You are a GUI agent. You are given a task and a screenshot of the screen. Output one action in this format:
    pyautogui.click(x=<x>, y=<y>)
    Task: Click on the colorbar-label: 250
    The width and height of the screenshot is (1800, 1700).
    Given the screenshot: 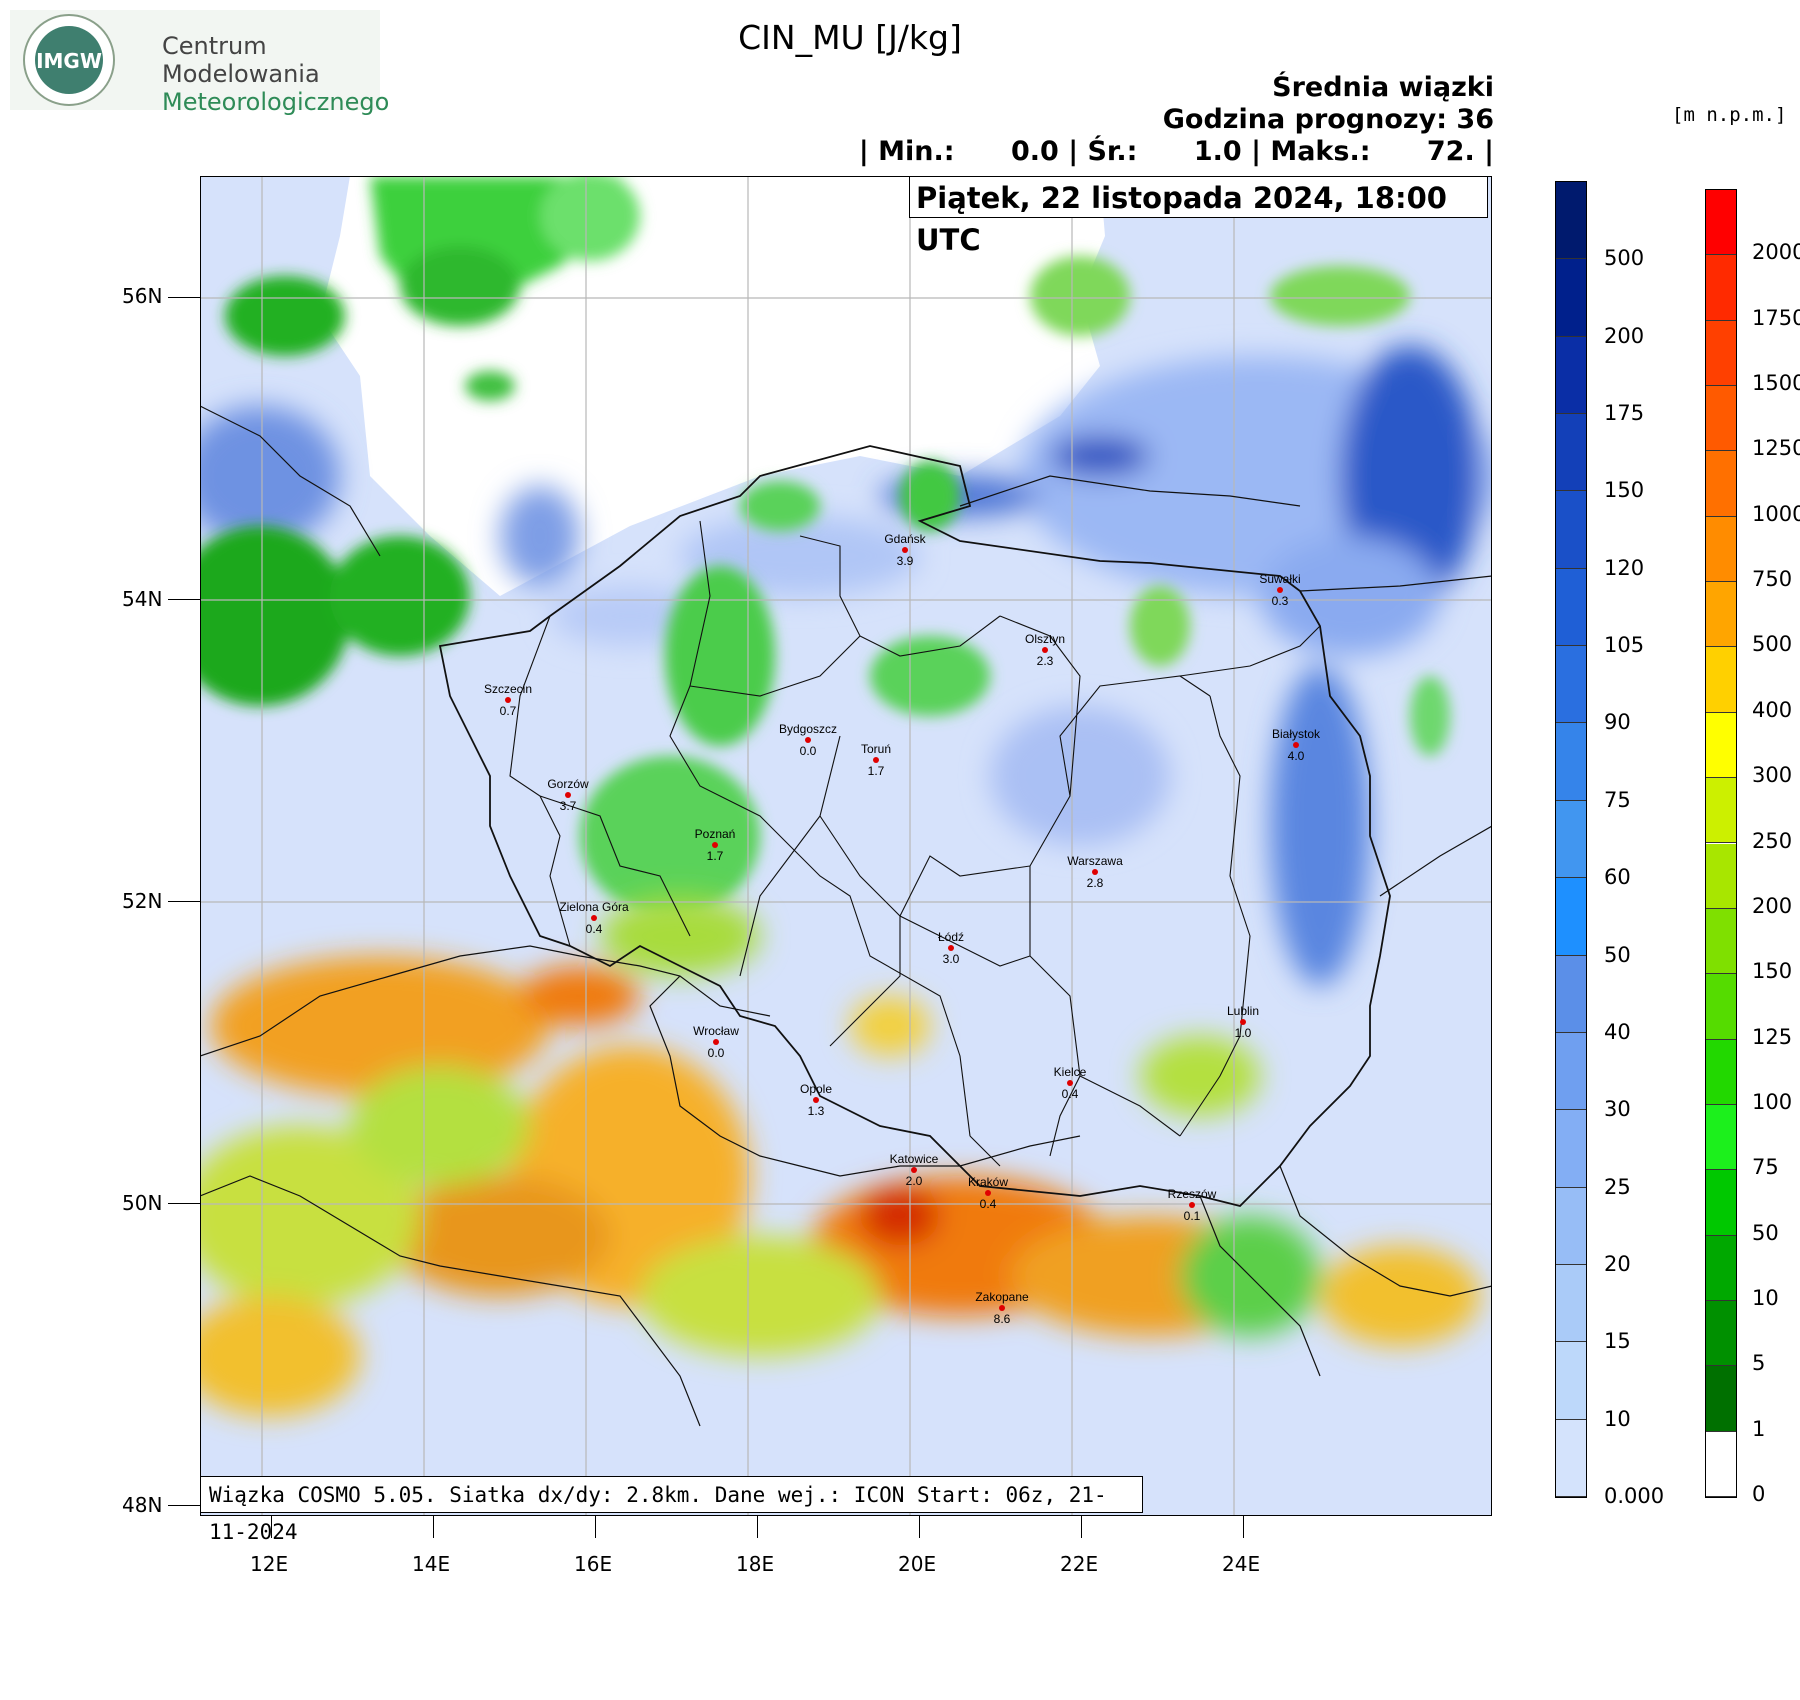 What is the action you would take?
    pyautogui.click(x=1772, y=840)
    